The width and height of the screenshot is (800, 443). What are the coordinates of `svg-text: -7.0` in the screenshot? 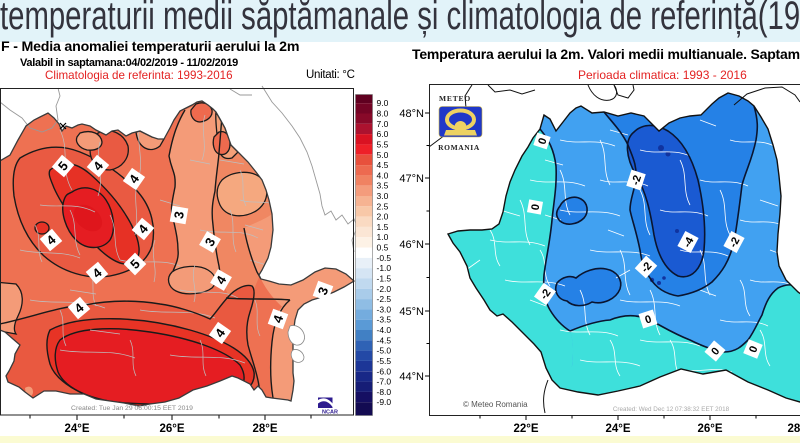 It's located at (384, 382).